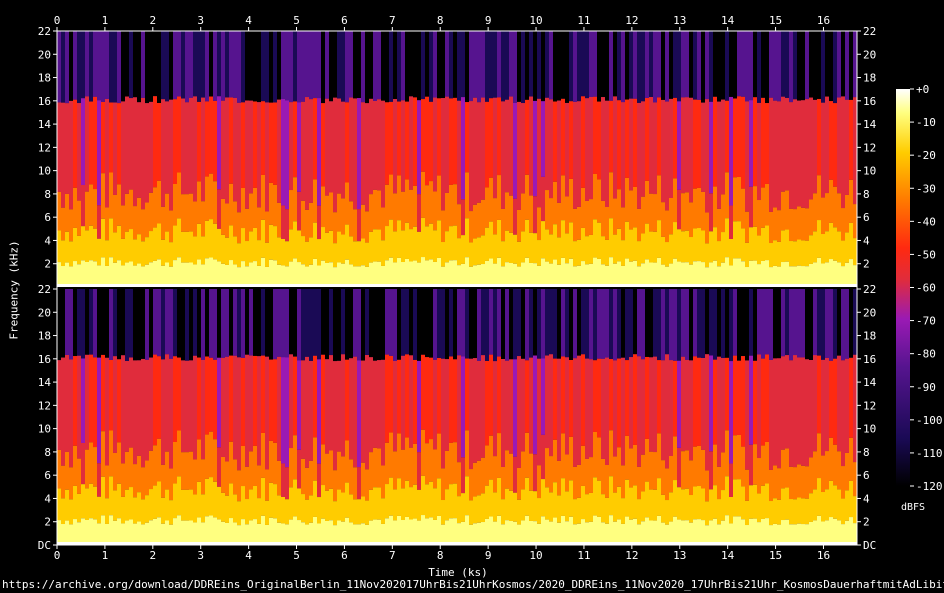 The height and width of the screenshot is (593, 944). Describe the element at coordinates (929, 486) in the screenshot. I see `colorbar-tick-label: -120` at that location.